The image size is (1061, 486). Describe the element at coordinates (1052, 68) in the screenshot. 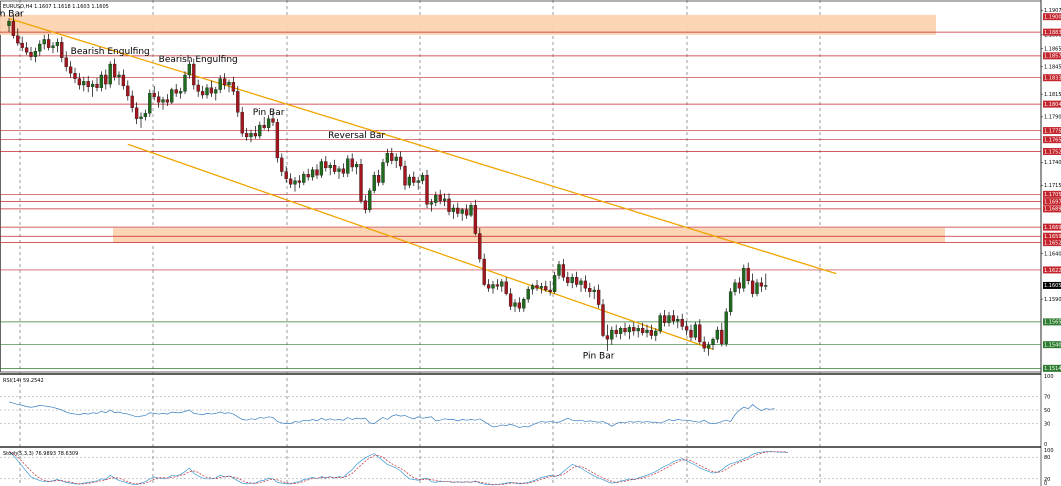

I see `price-tick-label: 1.1845` at that location.